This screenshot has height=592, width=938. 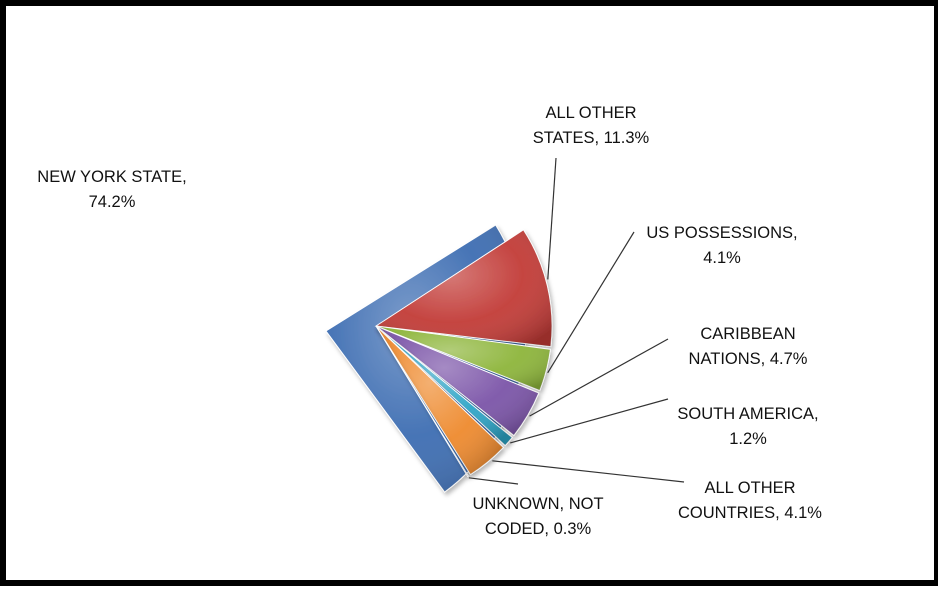 I want to click on leader-lines, so click(x=576, y=321).